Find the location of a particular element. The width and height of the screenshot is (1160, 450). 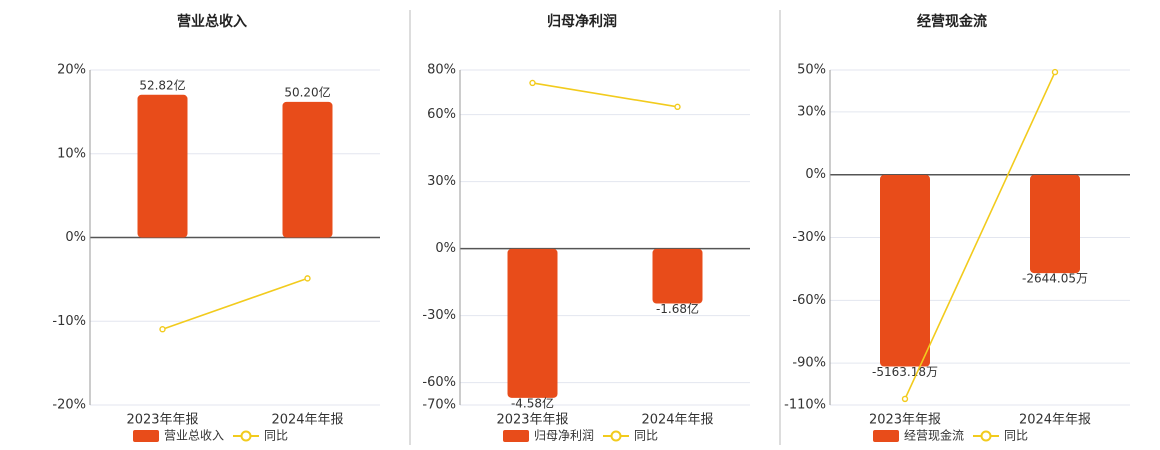

chart-title: 归母净利润 is located at coordinates (582, 21).